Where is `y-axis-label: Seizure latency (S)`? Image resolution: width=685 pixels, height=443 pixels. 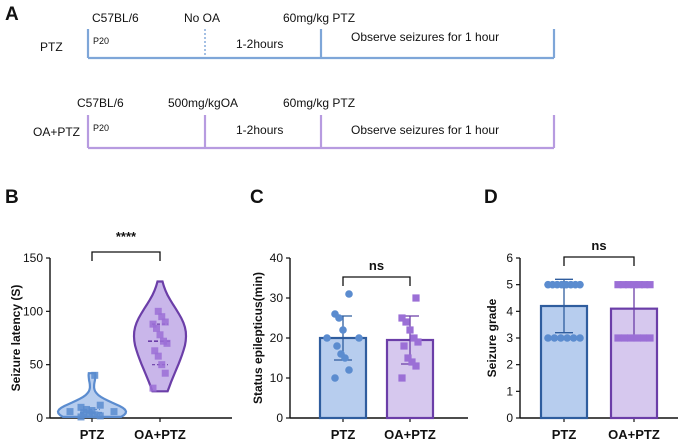
y-axis-label: Seizure latency (S) is located at coordinates (16, 338).